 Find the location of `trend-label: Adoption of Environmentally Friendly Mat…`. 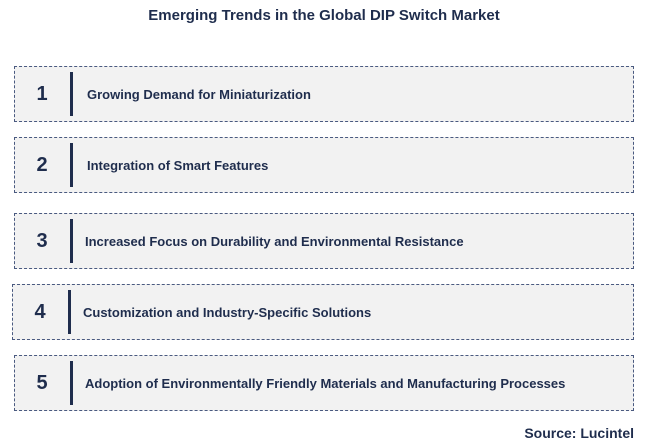

trend-label: Adoption of Environmentally Friendly Mat… is located at coordinates (325, 383).